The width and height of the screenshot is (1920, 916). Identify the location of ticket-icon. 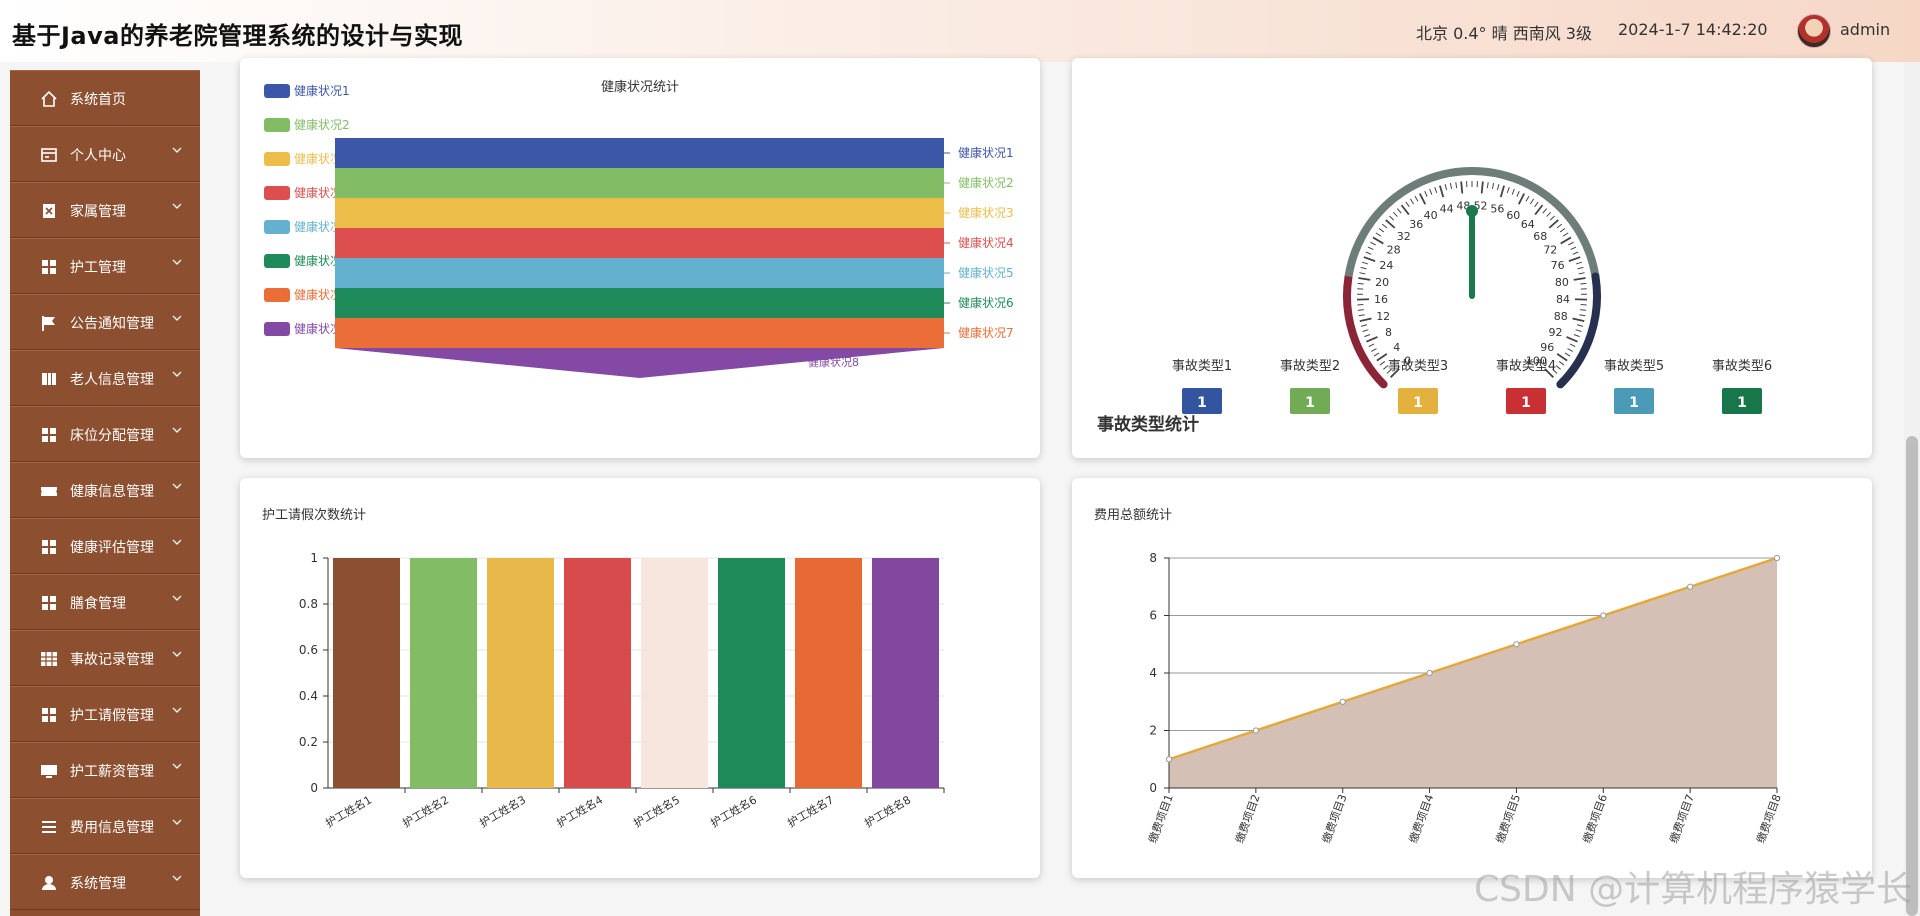
(48, 490).